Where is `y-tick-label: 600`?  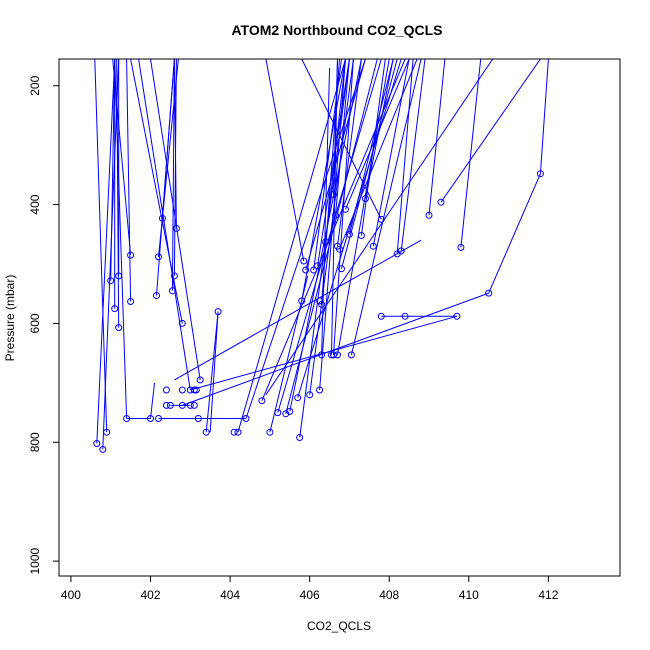 y-tick-label: 600 is located at coordinates (35, 323).